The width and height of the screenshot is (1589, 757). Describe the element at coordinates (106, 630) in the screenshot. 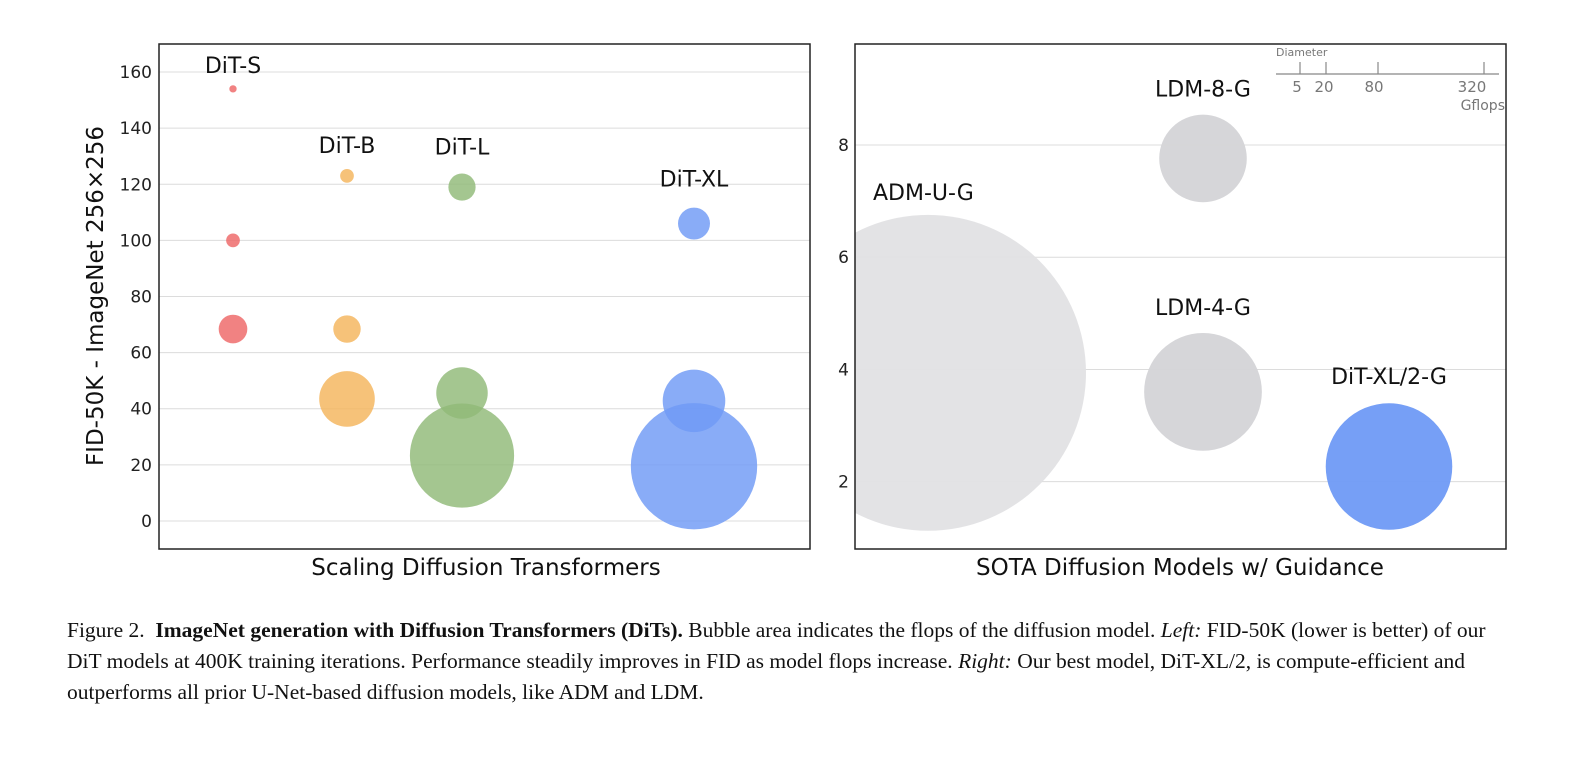

I see `caption-figure-label: Figure 2.` at that location.